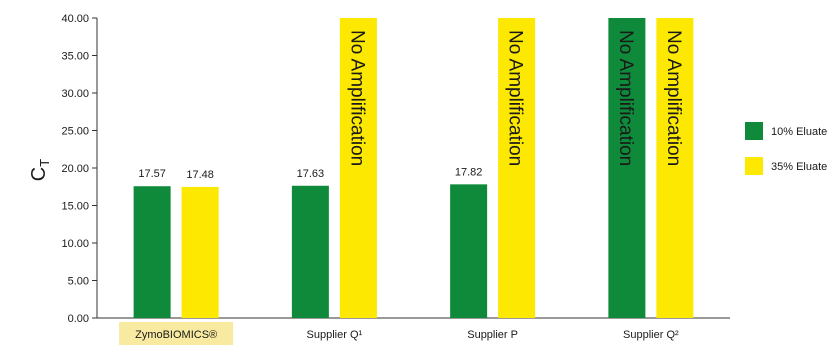 This screenshot has width=832, height=345. I want to click on y-tick-label: 0.00, so click(78, 319).